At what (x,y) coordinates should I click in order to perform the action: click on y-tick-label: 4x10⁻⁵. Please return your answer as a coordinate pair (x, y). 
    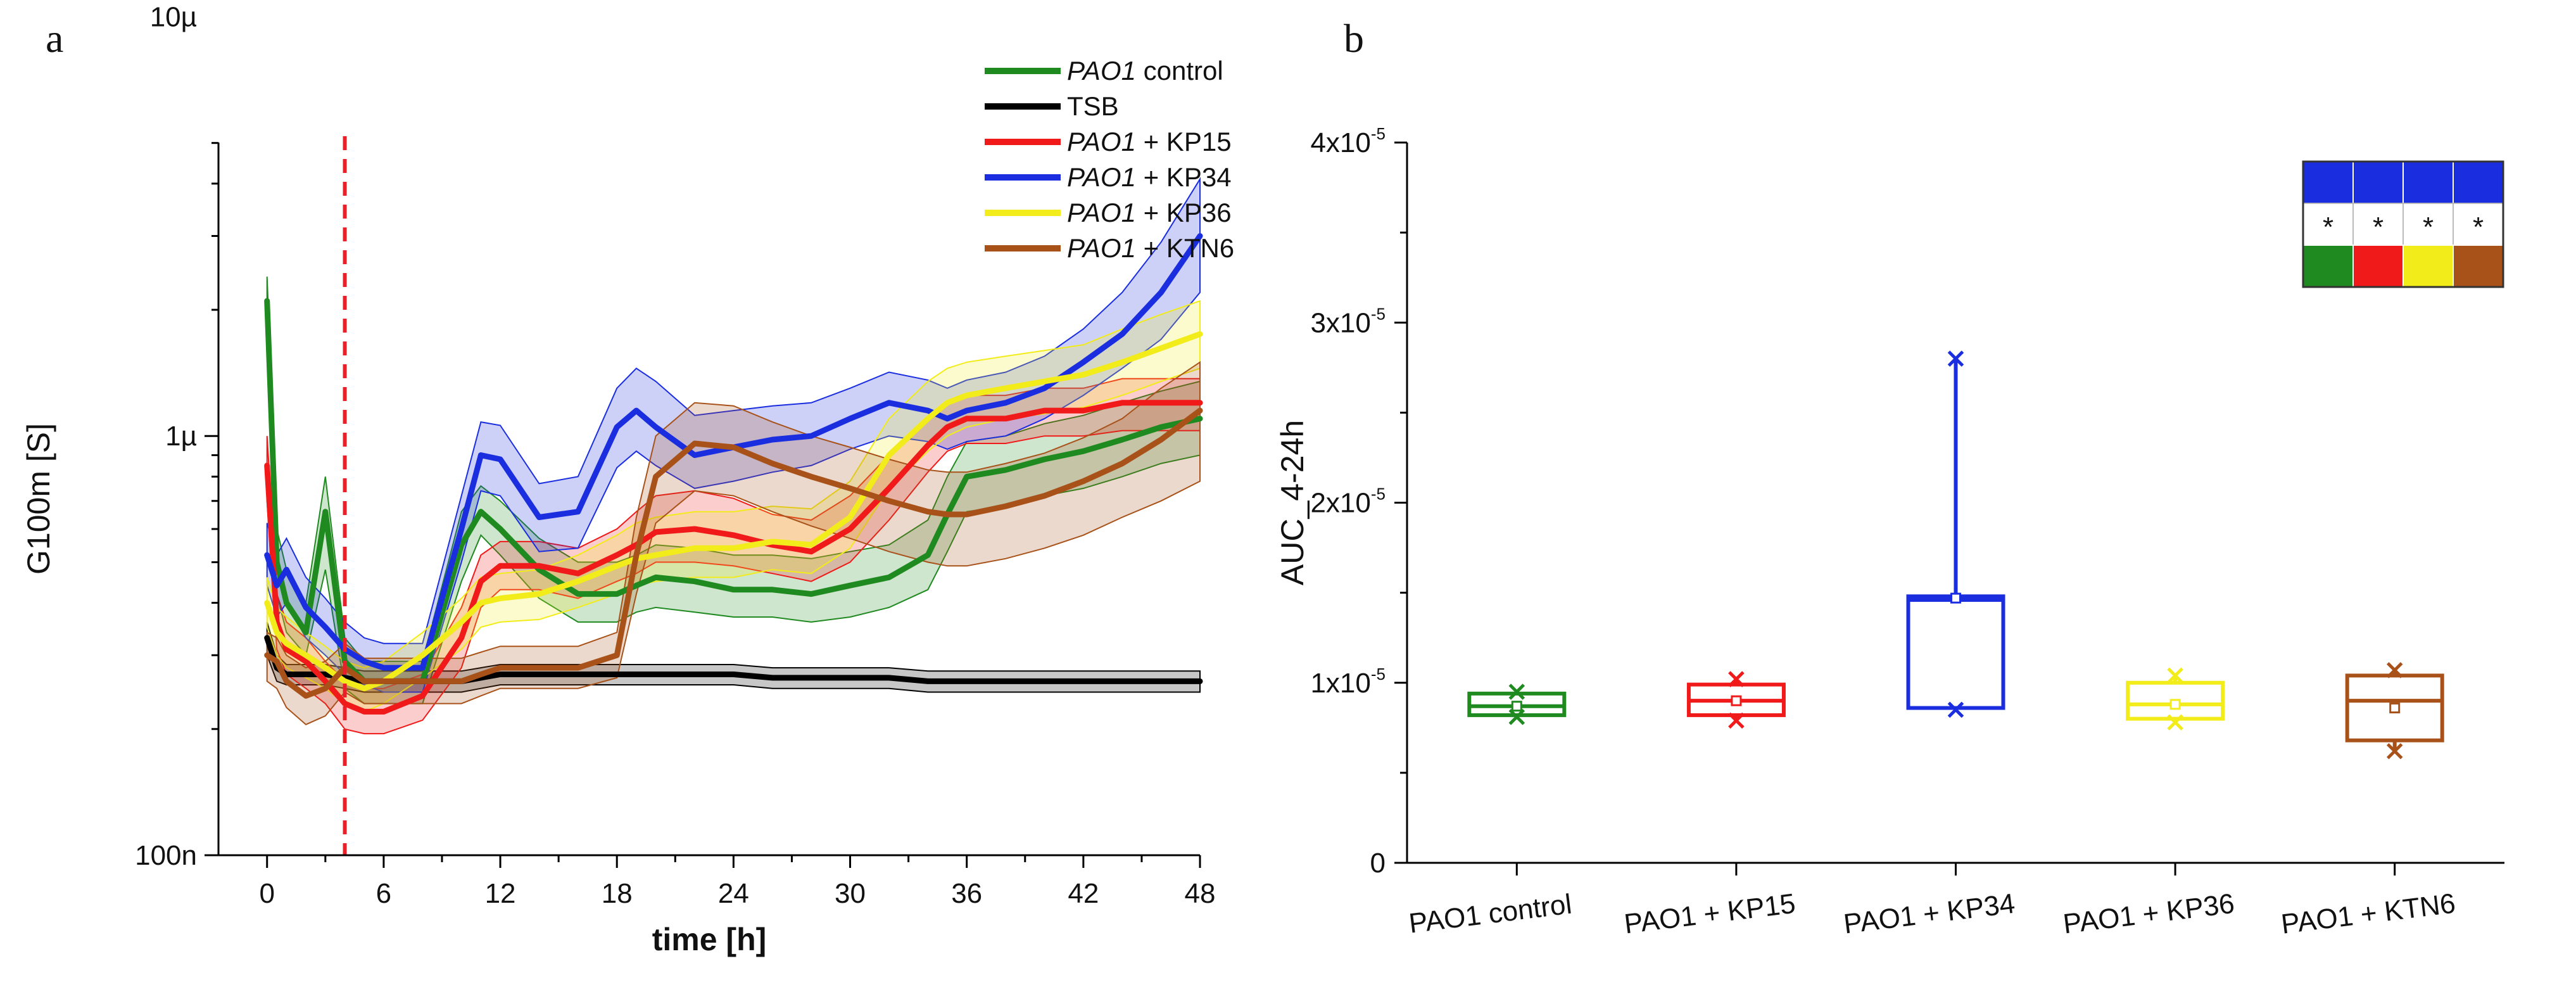
    Looking at the image, I should click on (1348, 141).